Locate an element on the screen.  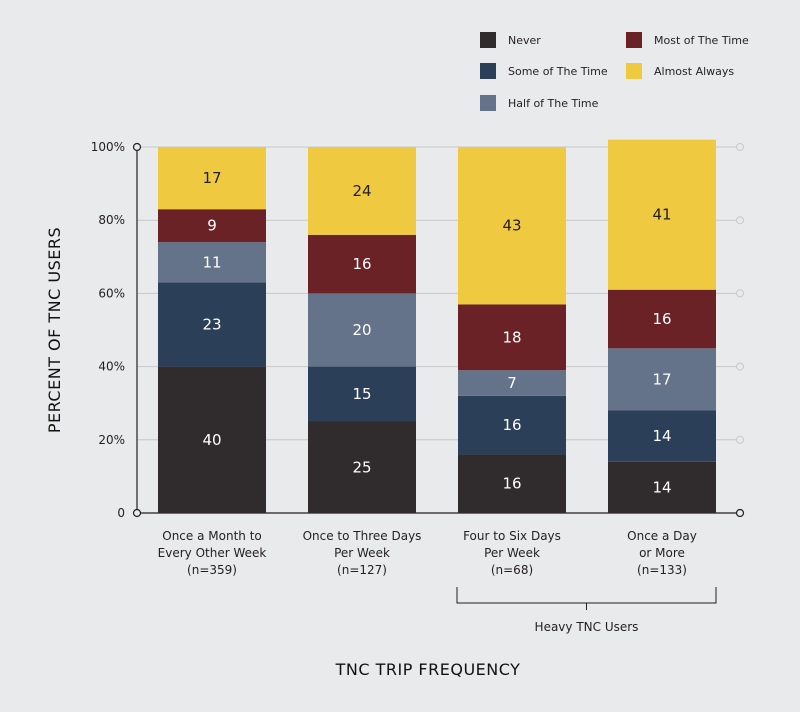
data-label: 23 is located at coordinates (211, 325).